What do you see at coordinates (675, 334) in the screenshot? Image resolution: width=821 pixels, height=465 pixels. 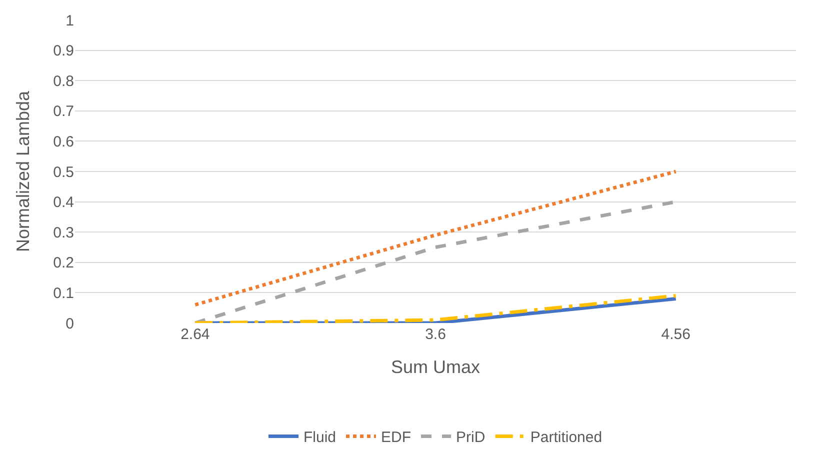 I see `x-tick-label: 4.56` at bounding box center [675, 334].